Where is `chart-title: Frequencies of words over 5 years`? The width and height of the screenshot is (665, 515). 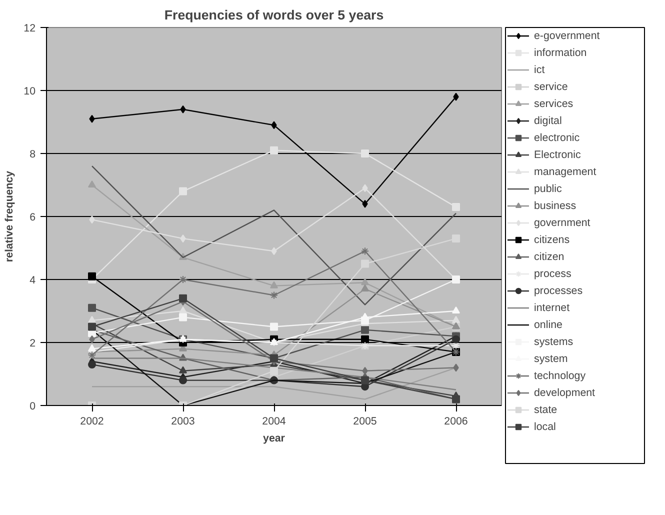 chart-title: Frequencies of words over 5 years is located at coordinates (274, 15).